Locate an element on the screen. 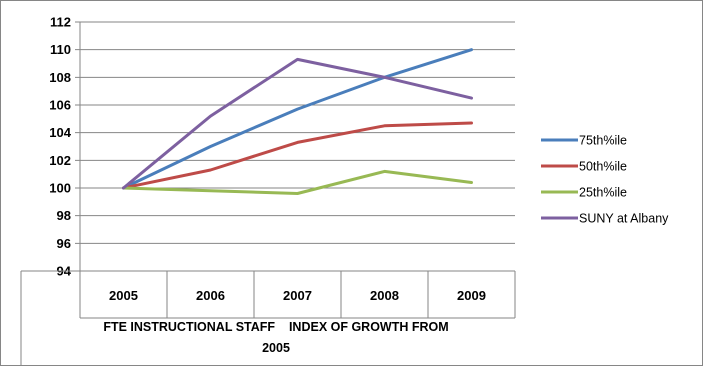 The height and width of the screenshot is (367, 704). x-tick-label: 2008 is located at coordinates (384, 295).